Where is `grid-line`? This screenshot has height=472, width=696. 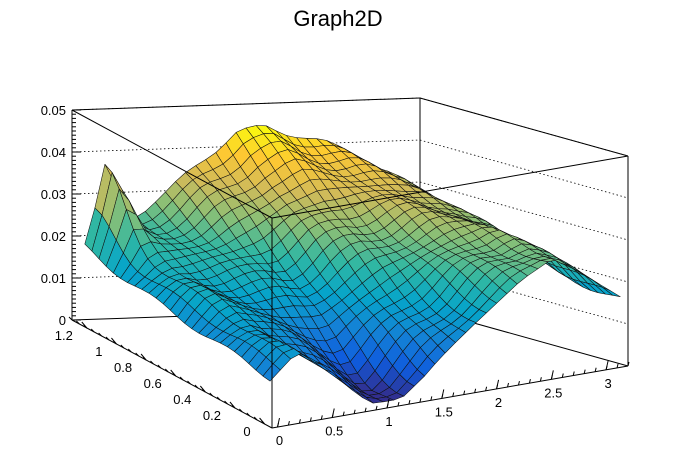 grid-line is located at coordinates (524, 169).